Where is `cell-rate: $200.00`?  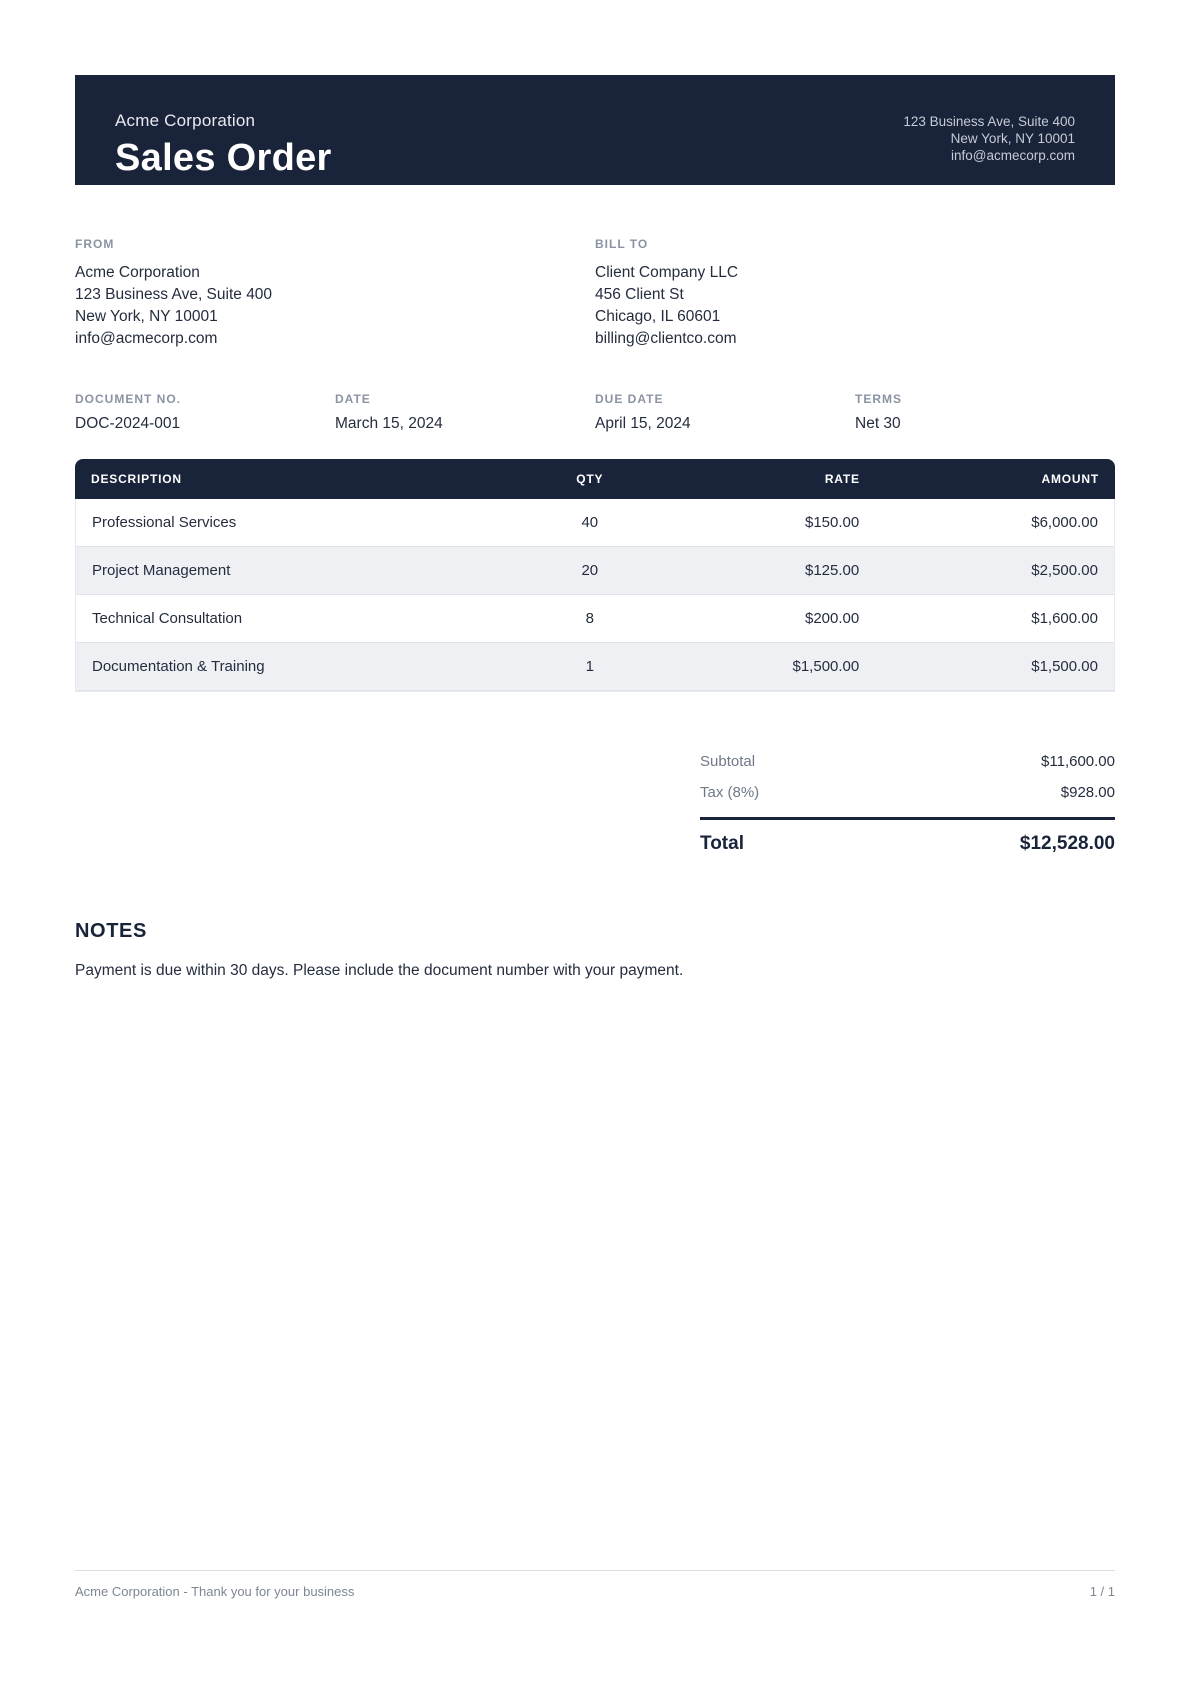
cell-rate: $200.00 is located at coordinates (832, 618).